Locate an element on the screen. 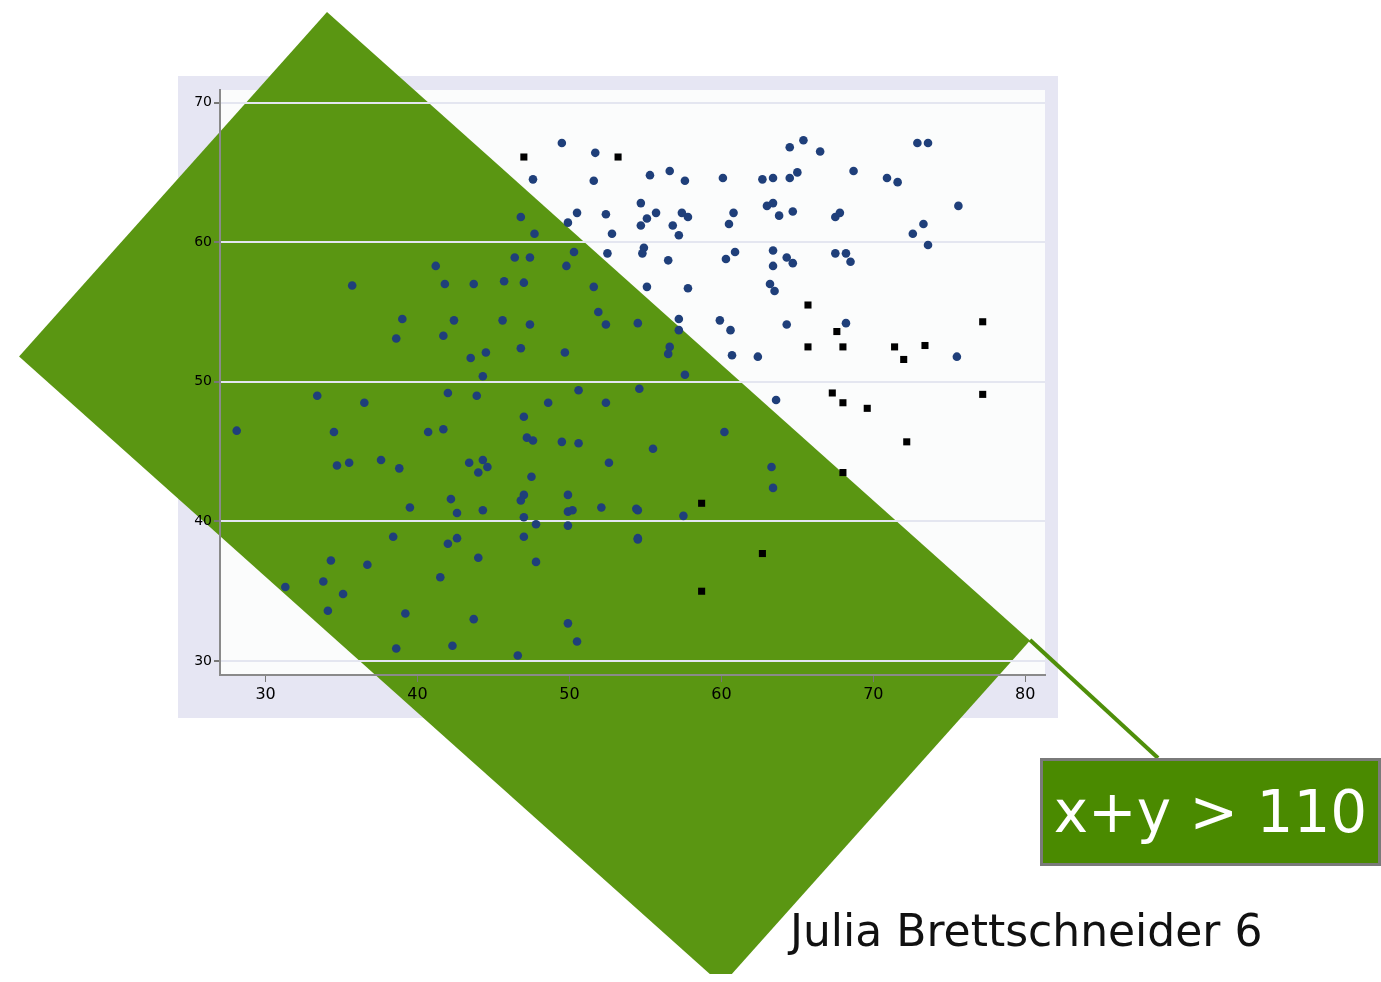 This screenshot has height=982, width=1381. x-tick-label: 30 is located at coordinates (265, 693).